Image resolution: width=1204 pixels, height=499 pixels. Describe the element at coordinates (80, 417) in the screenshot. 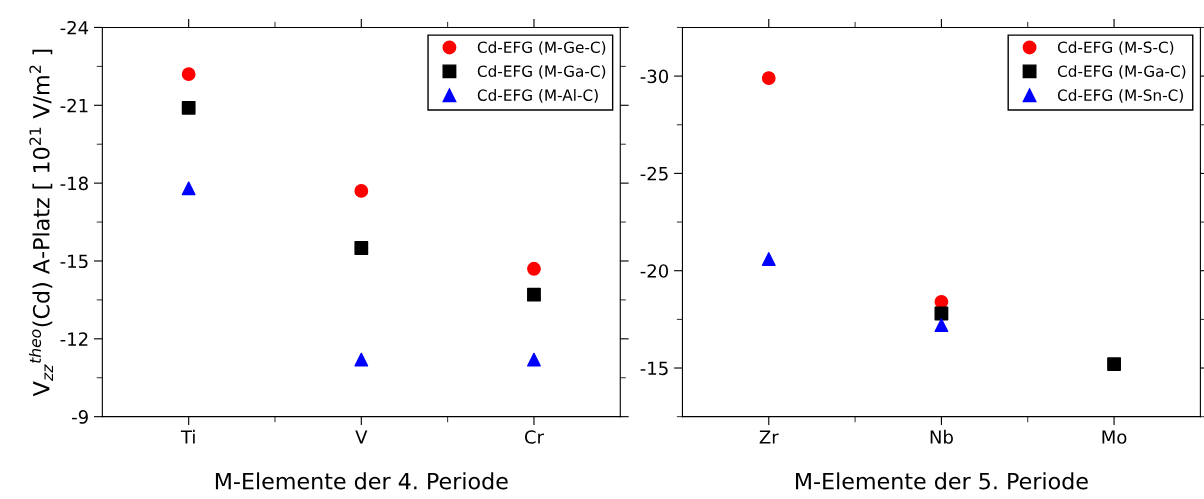

I see `y-tick-label: -9` at that location.